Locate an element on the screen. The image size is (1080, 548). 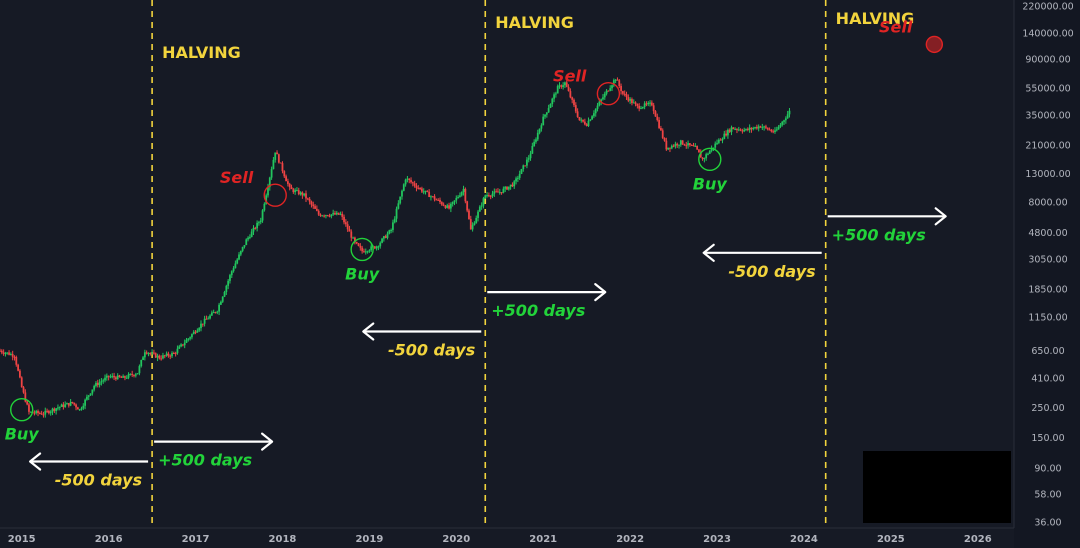
x-tick-label: 2021 is located at coordinates (543, 539).